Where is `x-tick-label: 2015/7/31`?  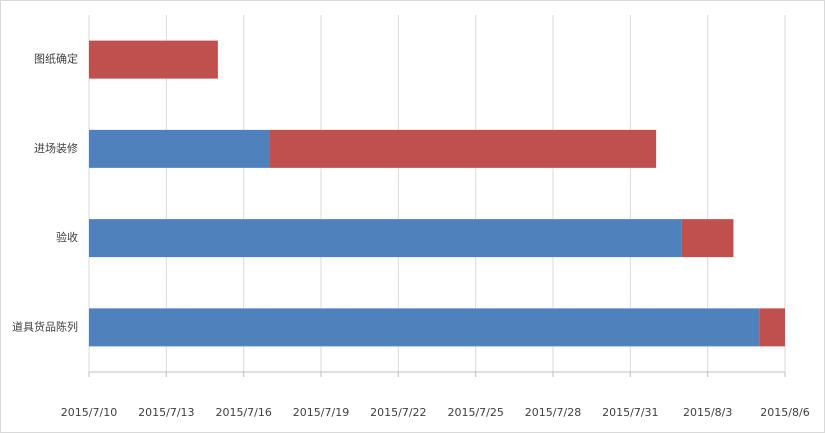
x-tick-label: 2015/7/31 is located at coordinates (630, 412).